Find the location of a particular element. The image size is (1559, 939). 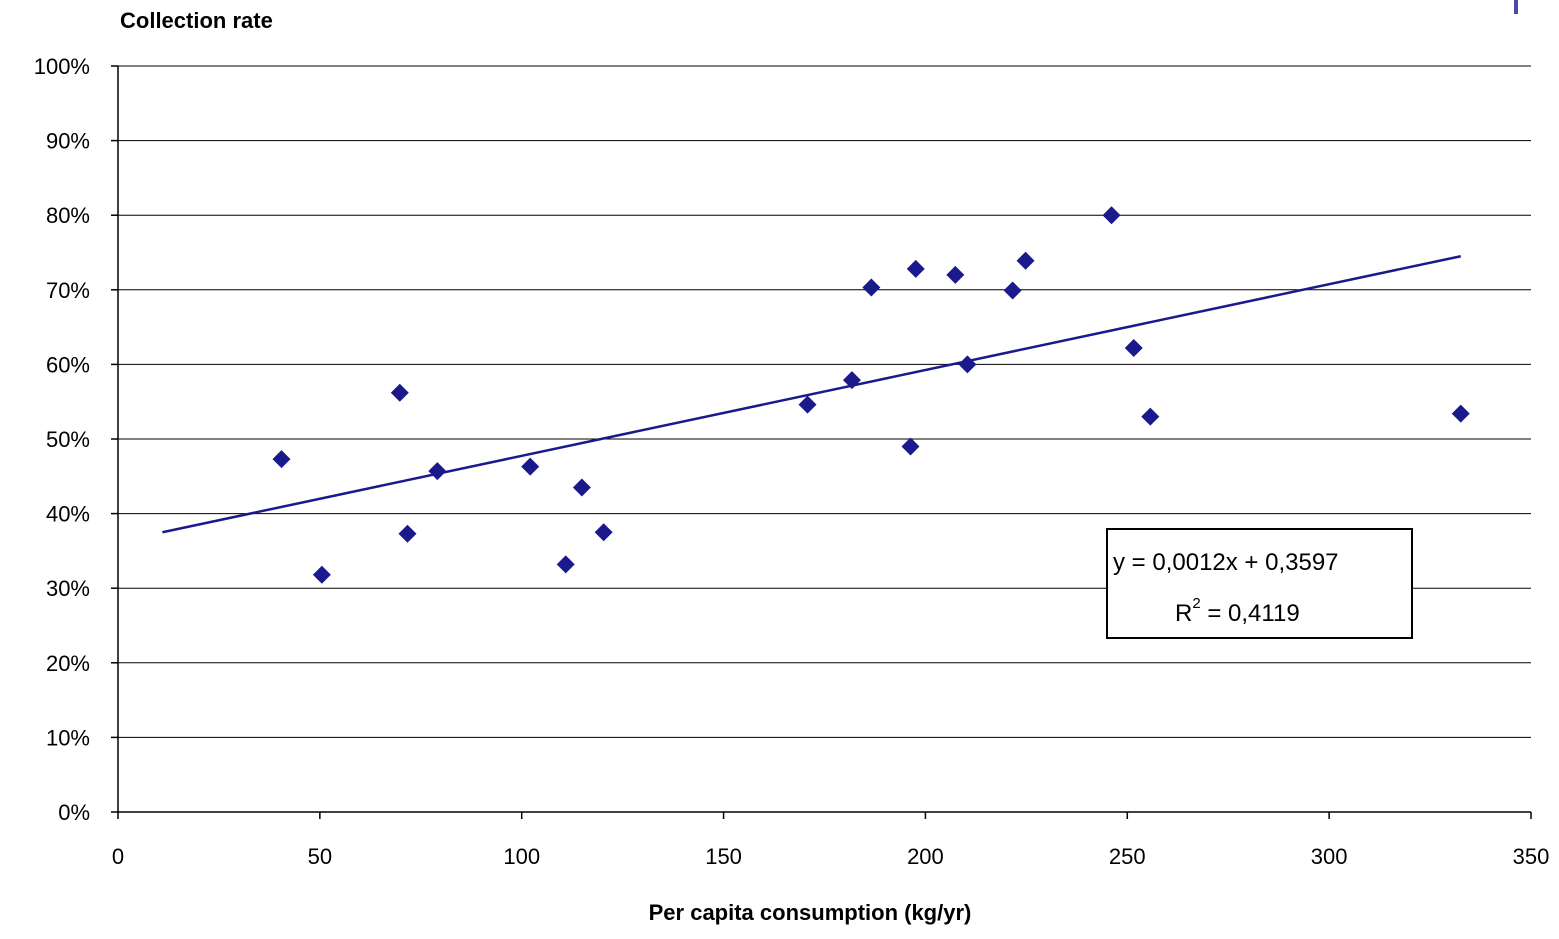

x-axis-title: Per capita consumption (kg/yr) is located at coordinates (810, 912).